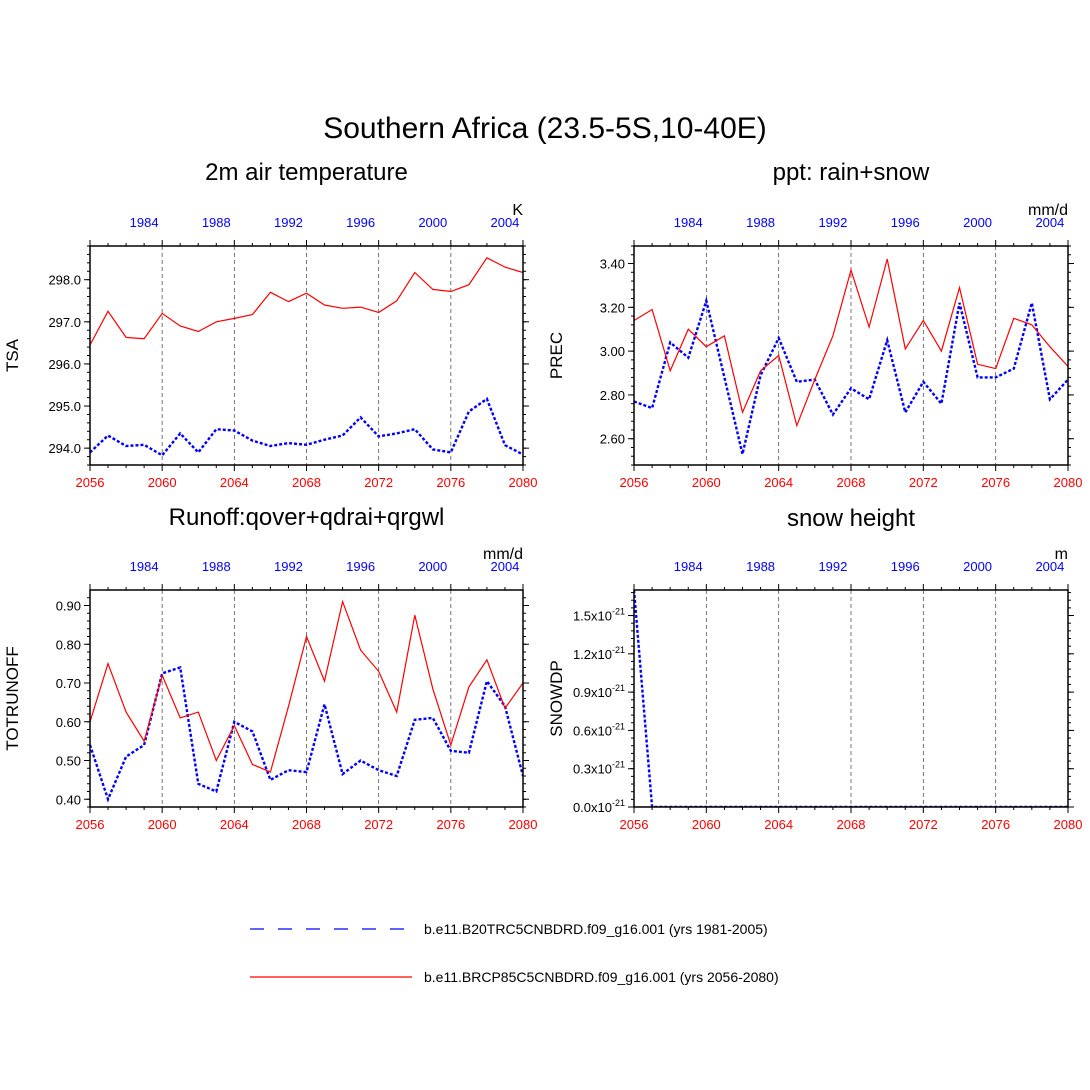 Image resolution: width=1090 pixels, height=1090 pixels. What do you see at coordinates (12, 355) in the screenshot?
I see `y-axis-label: TSA` at bounding box center [12, 355].